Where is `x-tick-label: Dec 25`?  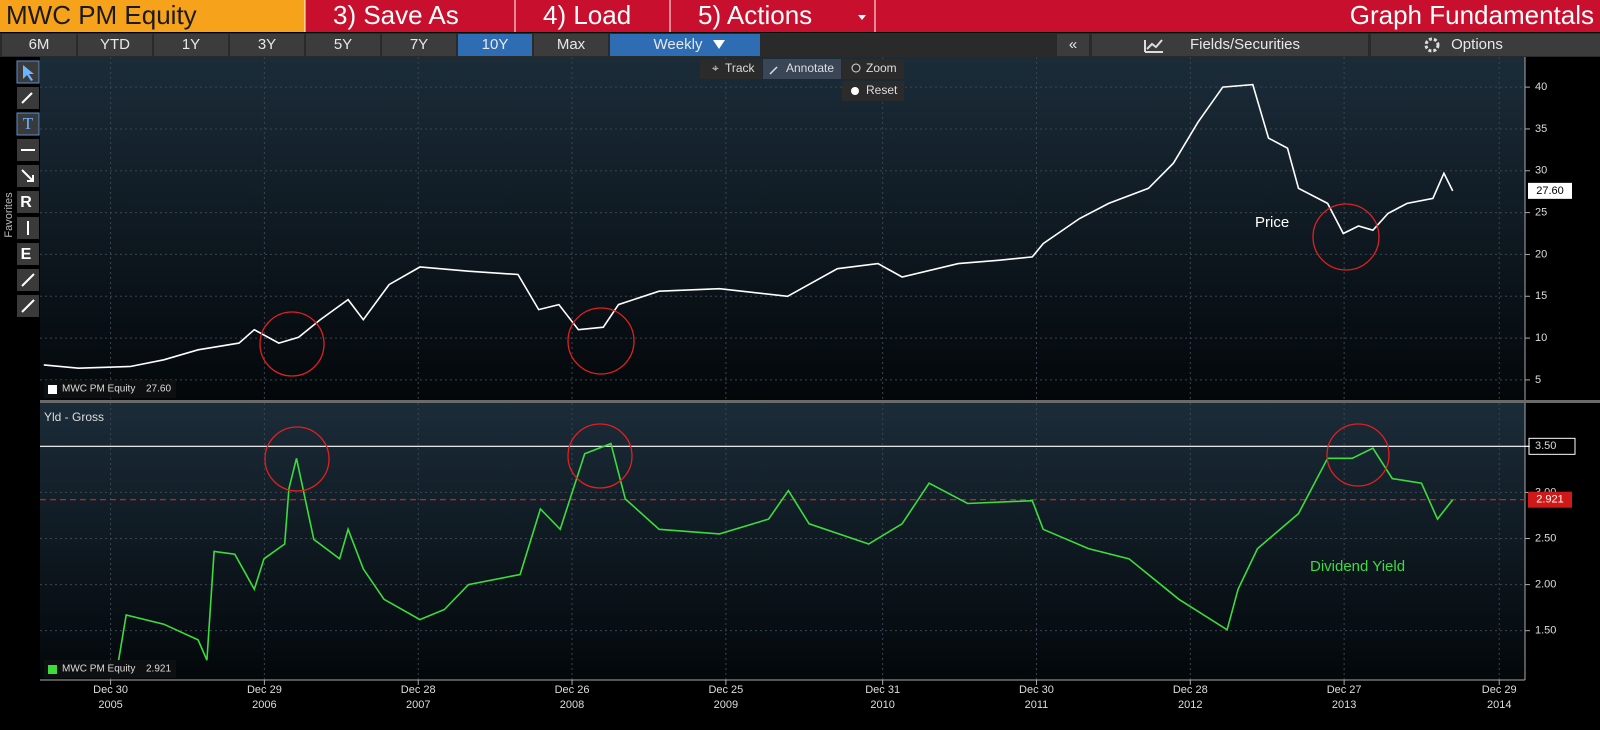 x-tick-label: Dec 25 is located at coordinates (725, 690).